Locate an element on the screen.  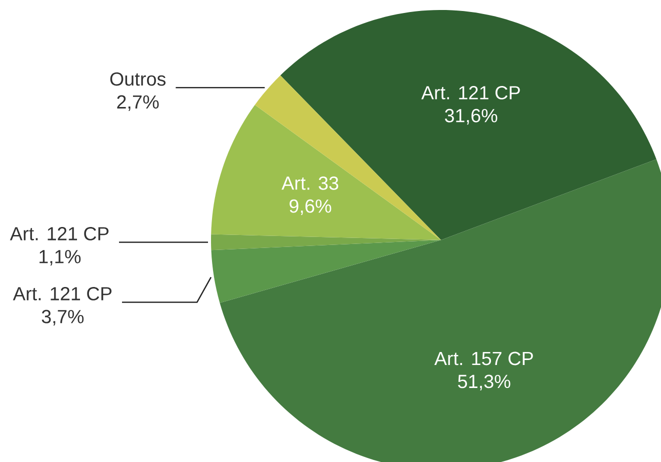
data-label: 1,1% is located at coordinates (60, 258).